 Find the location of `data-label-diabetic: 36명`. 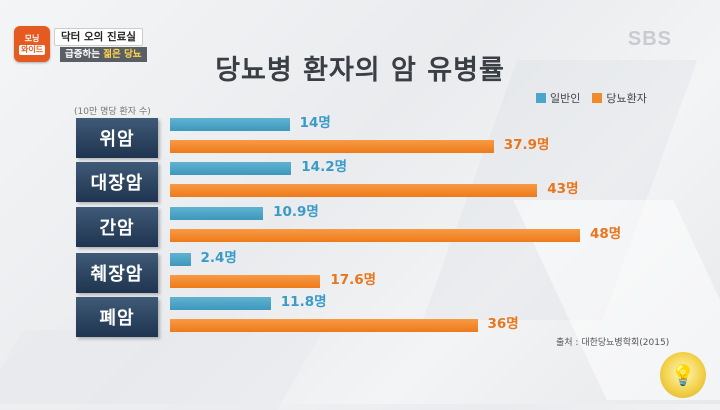

data-label-diabetic: 36명 is located at coordinates (503, 324).